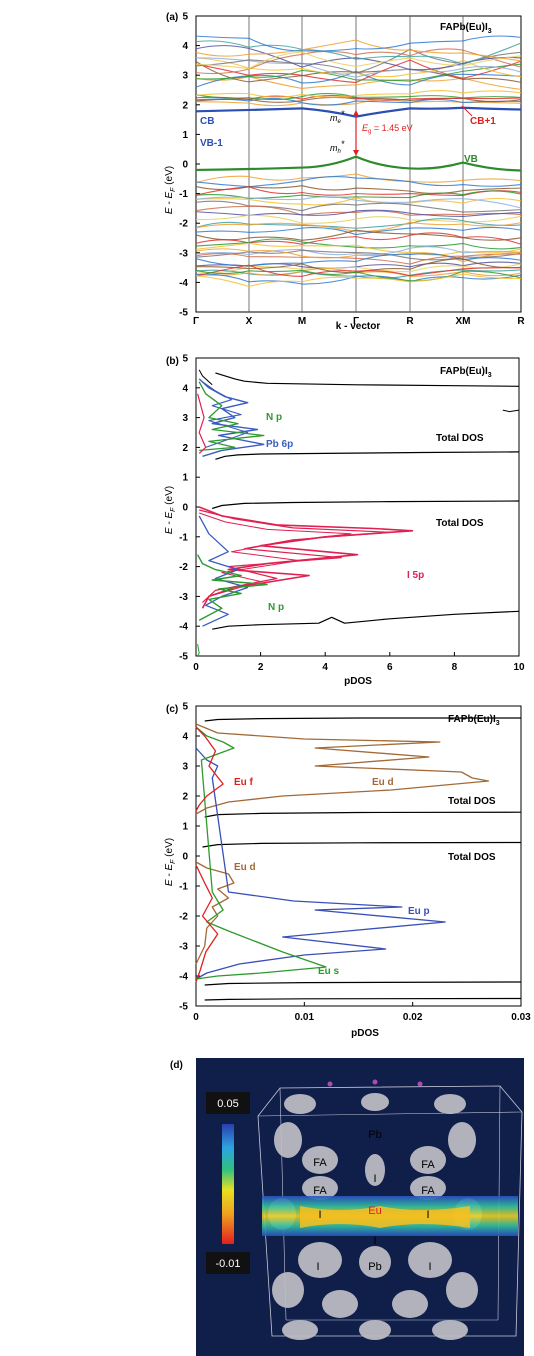 Image resolution: width=534 pixels, height=1356 pixels. I want to click on eus-label: Eu s, so click(329, 971).